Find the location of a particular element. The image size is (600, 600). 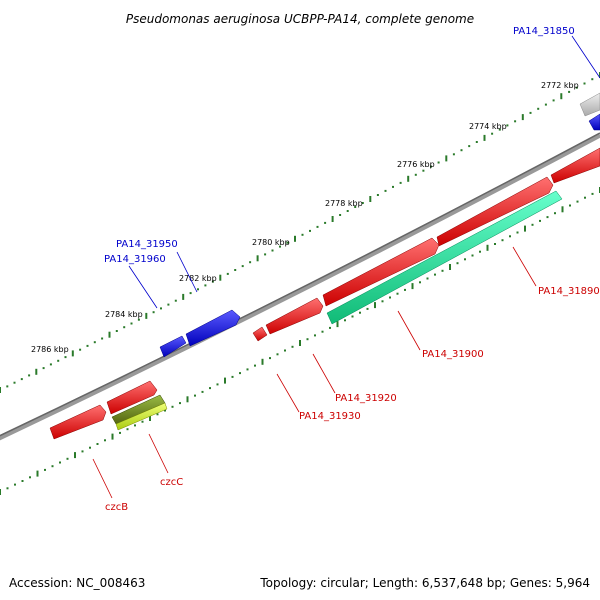

gene-label-PA14_31960: PA14_31960 is located at coordinates (135, 259).